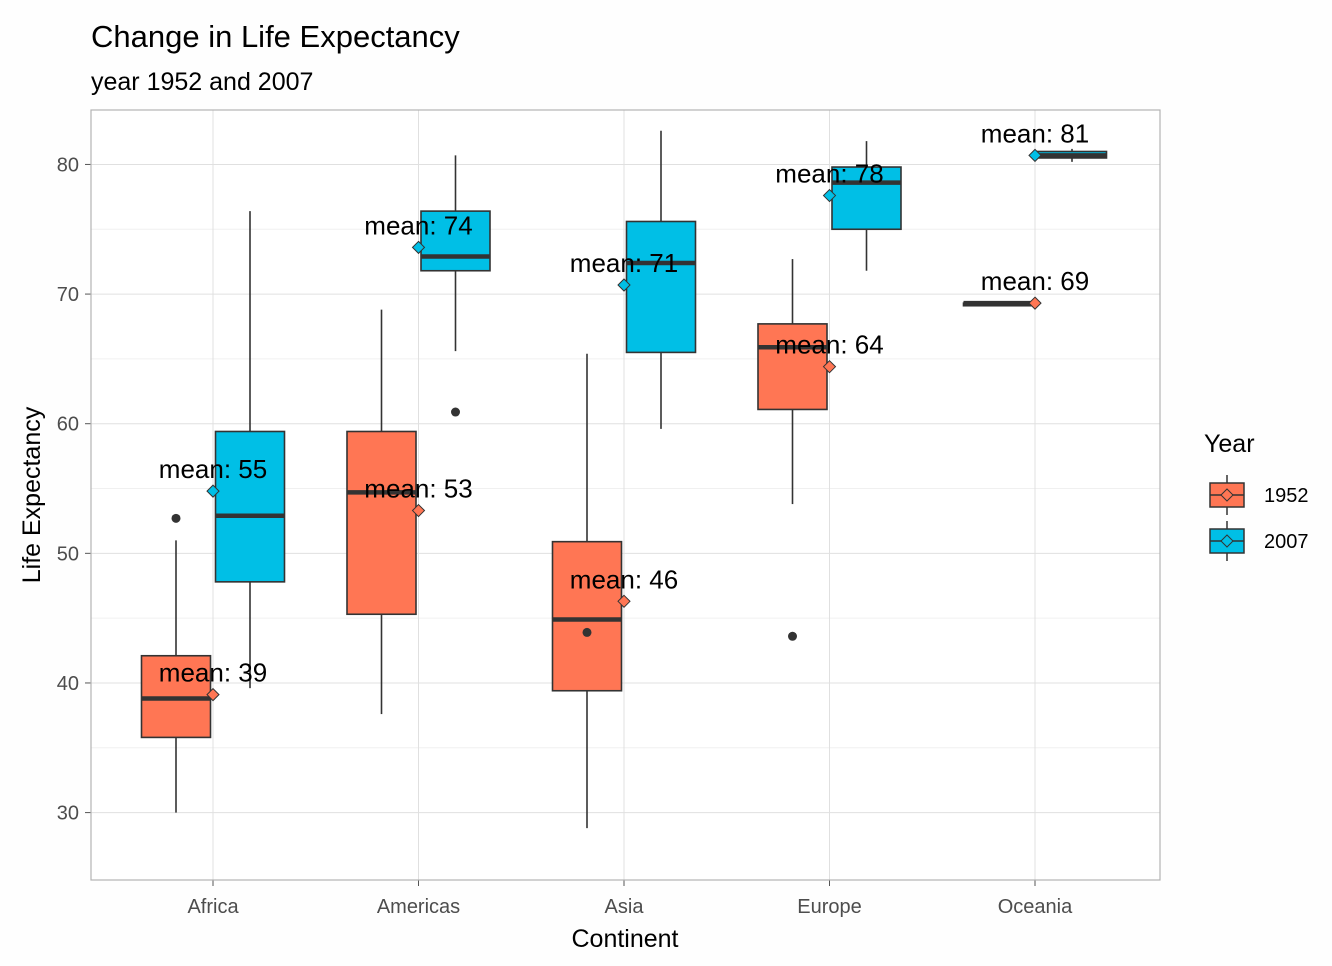 This screenshot has width=1332, height=966. I want to click on y-tick-label: 50, so click(68, 554).